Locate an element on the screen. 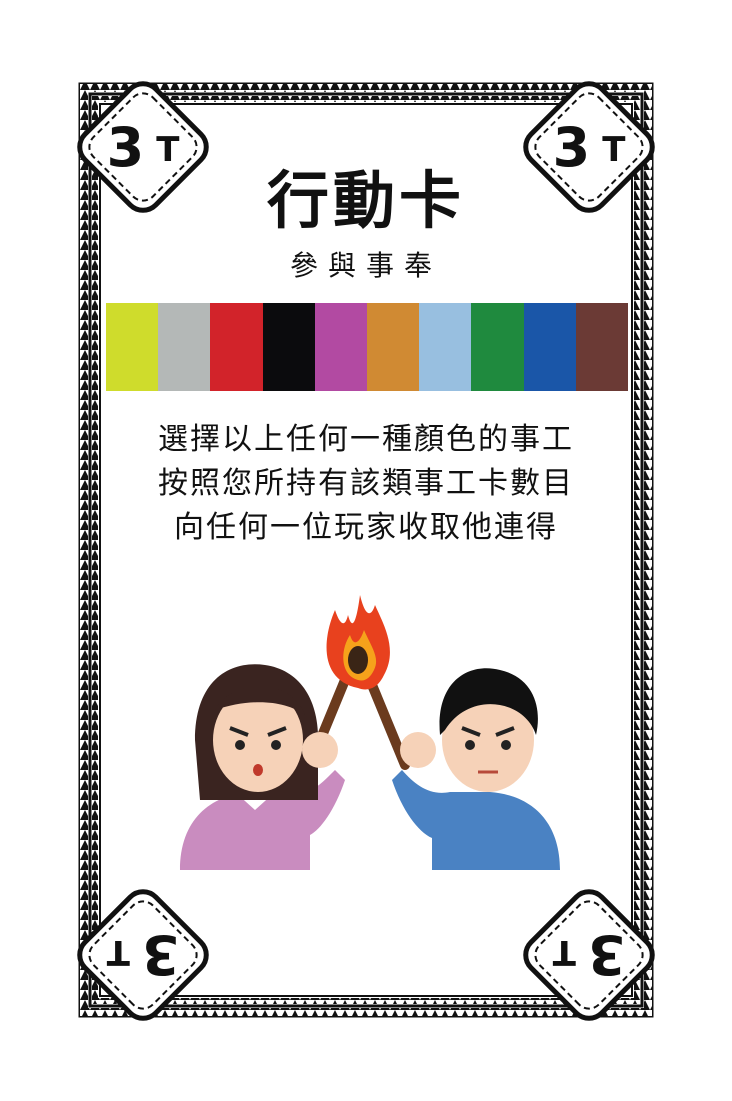 The image size is (732, 1101). color-swatches is located at coordinates (367, 347).